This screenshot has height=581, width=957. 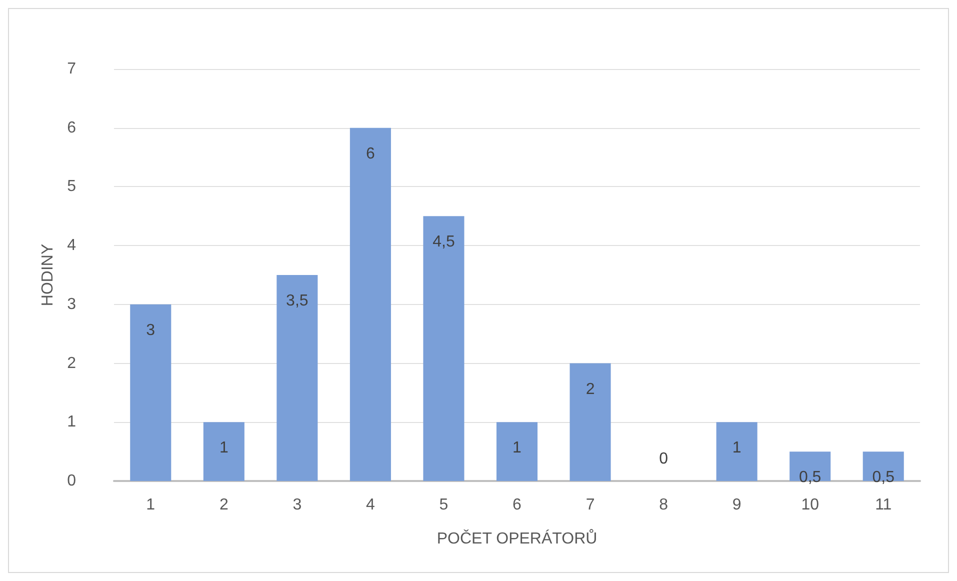 What do you see at coordinates (71, 127) in the screenshot?
I see `y-tick-label: 6` at bounding box center [71, 127].